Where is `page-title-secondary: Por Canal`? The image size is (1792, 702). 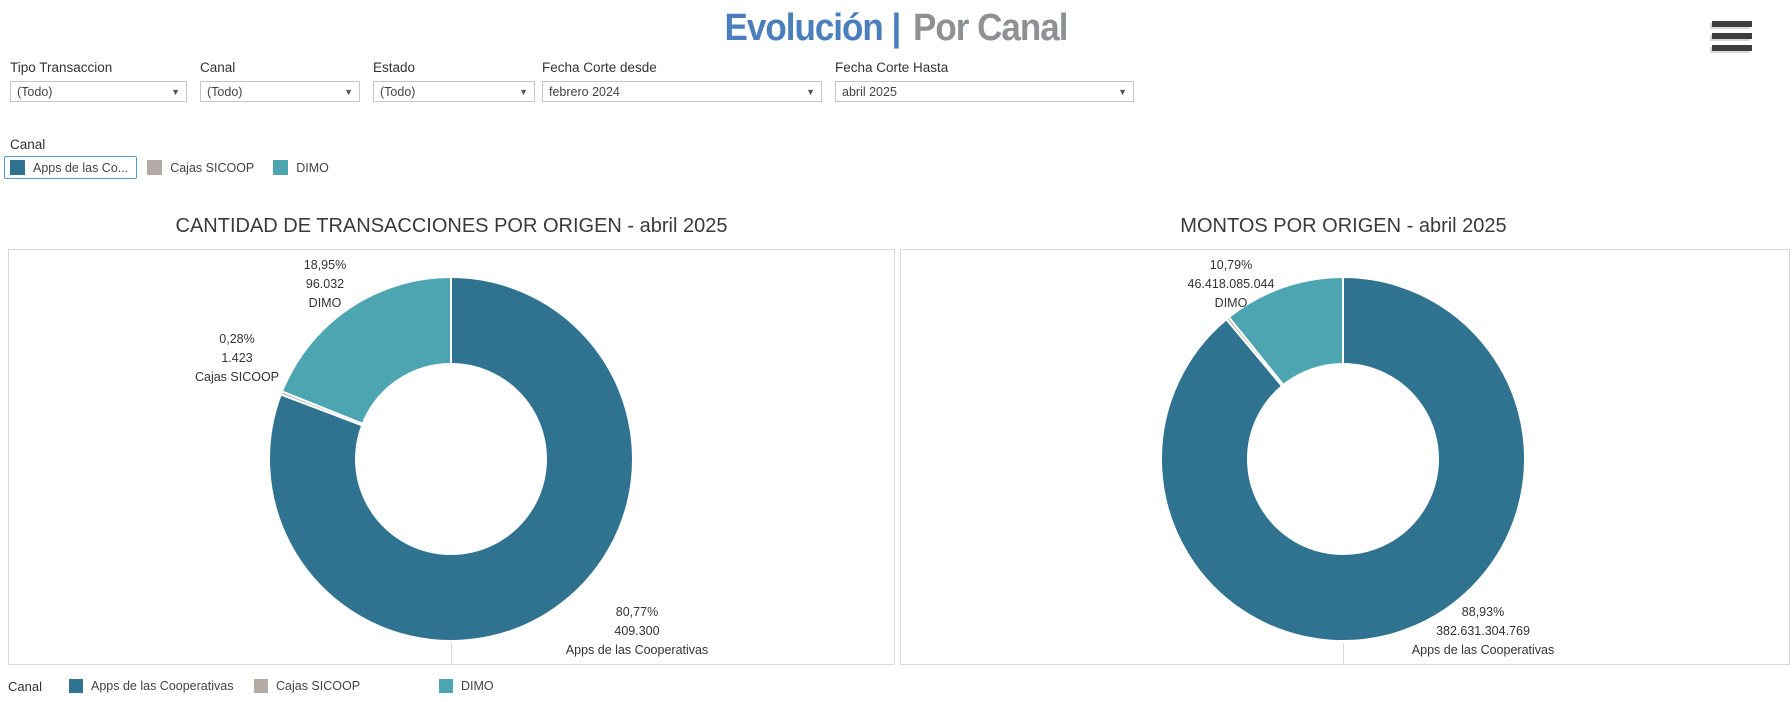 page-title-secondary: Por Canal is located at coordinates (990, 27).